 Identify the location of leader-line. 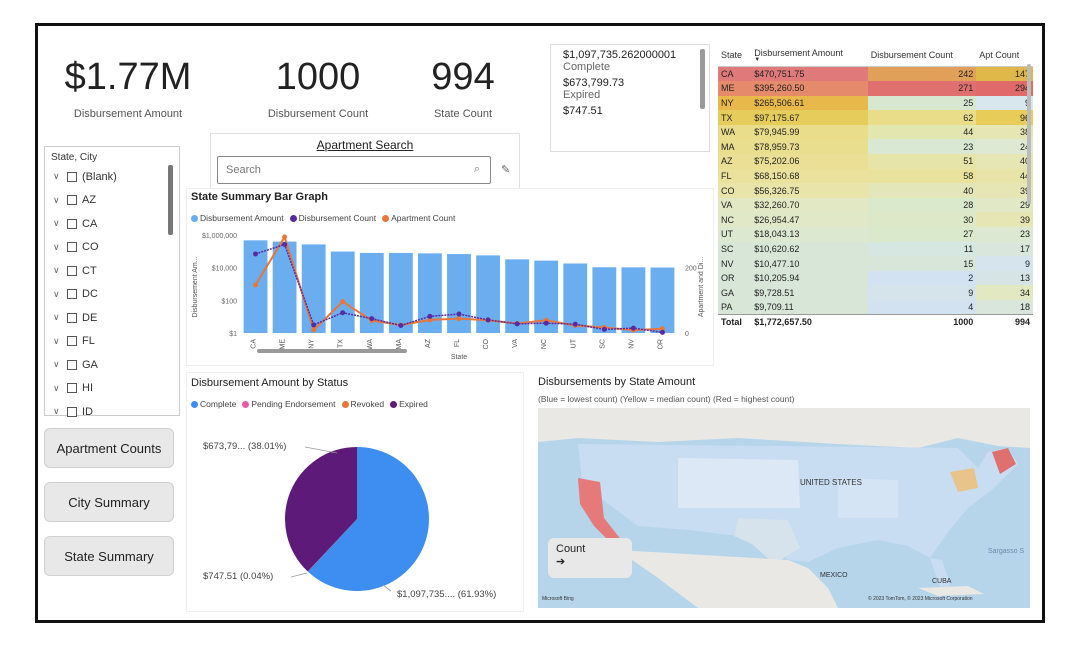
(321, 450).